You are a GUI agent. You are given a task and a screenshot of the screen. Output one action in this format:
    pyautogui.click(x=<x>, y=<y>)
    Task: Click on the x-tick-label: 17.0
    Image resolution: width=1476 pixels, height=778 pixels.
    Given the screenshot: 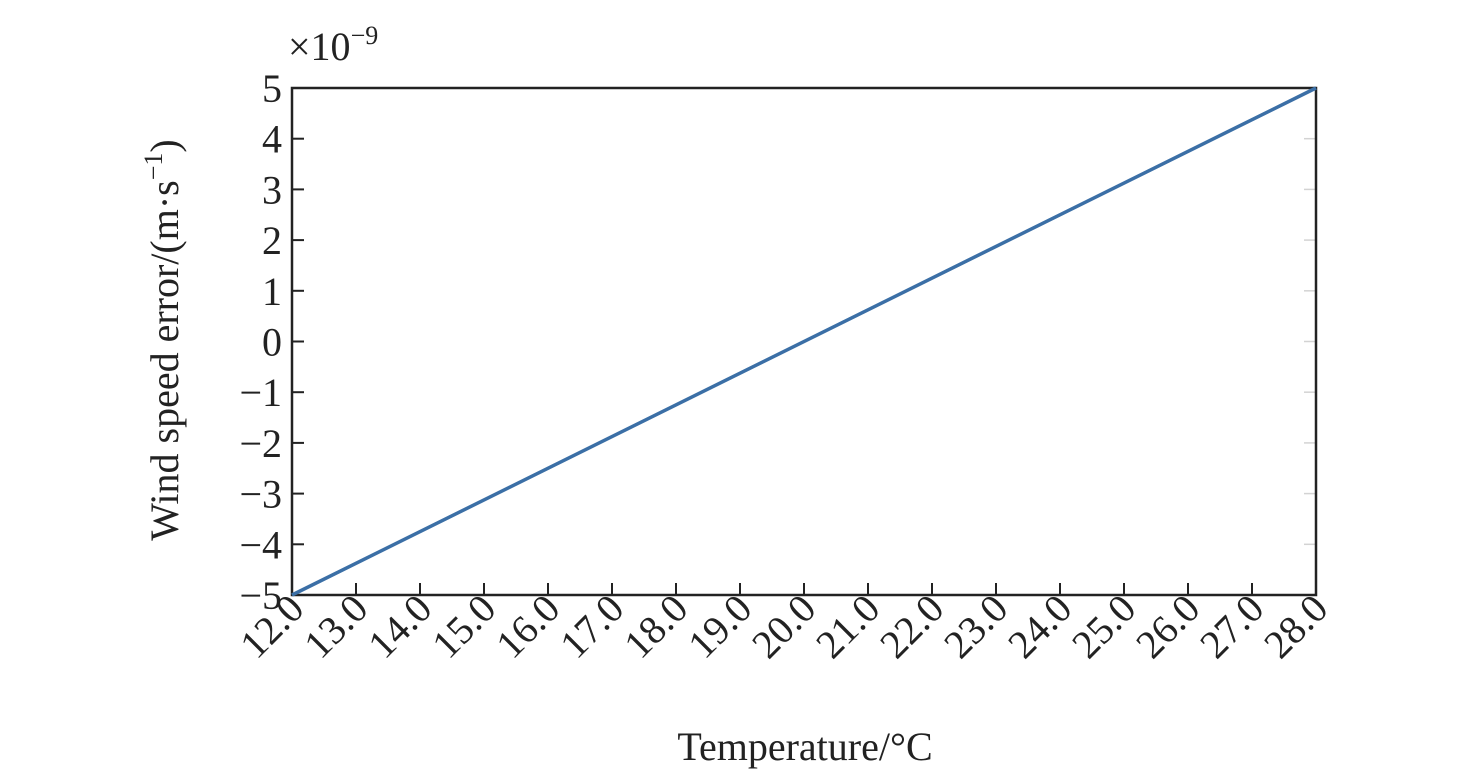 What is the action you would take?
    pyautogui.click(x=591, y=626)
    